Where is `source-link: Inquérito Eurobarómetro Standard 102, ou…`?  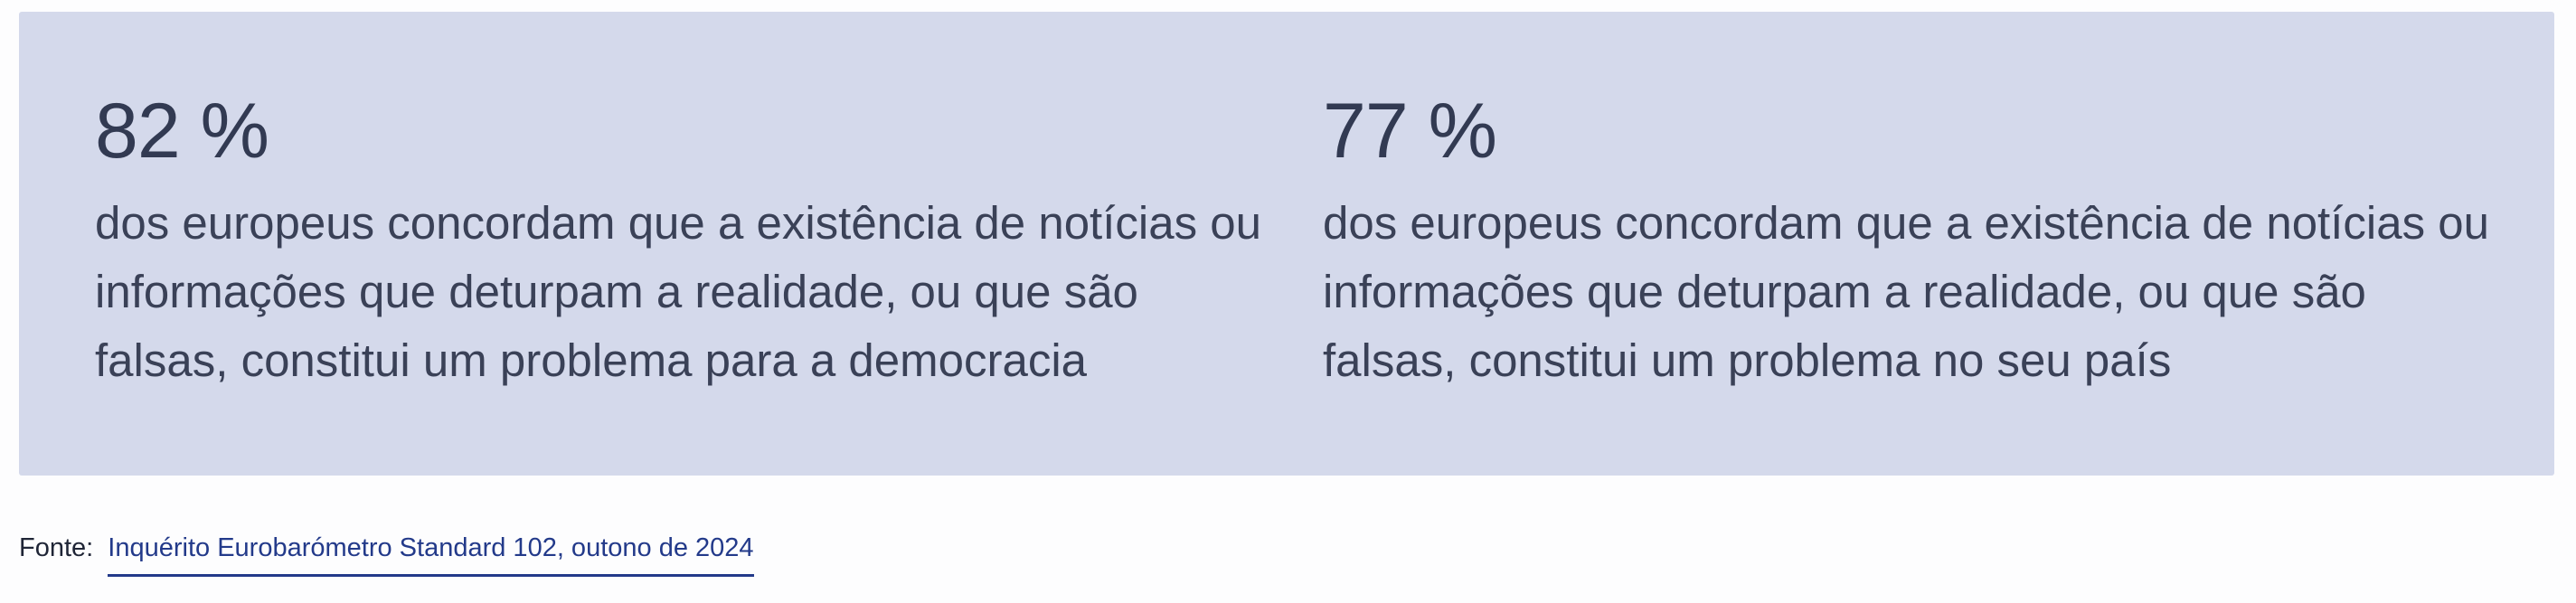
source-link: Inquérito Eurobarómetro Standard 102, ou… is located at coordinates (431, 555).